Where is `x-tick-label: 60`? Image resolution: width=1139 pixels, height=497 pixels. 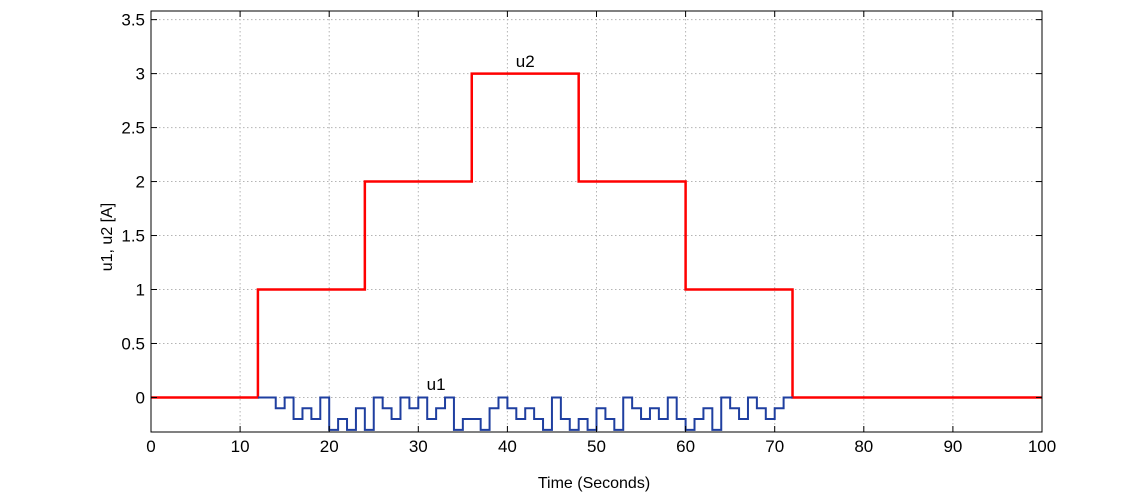 x-tick-label: 60 is located at coordinates (685, 446).